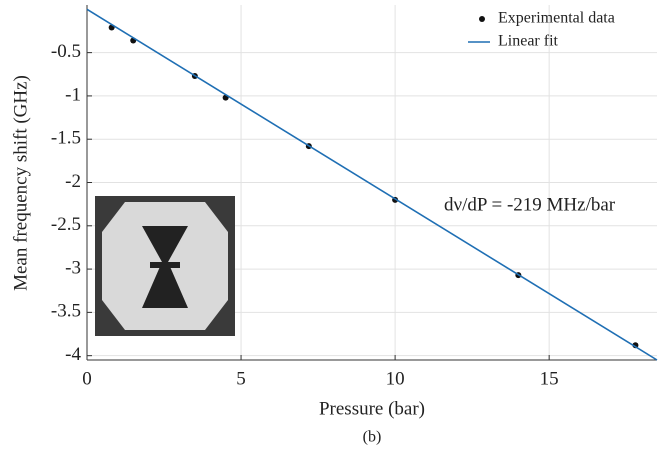 This screenshot has width=658, height=456. I want to click on y-tick-label: -3, so click(73, 267).